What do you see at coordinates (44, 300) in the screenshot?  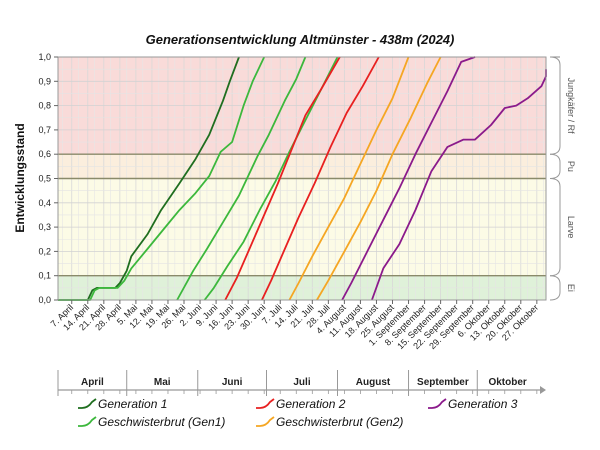 I see `y-tick-label: 0,0` at bounding box center [44, 300].